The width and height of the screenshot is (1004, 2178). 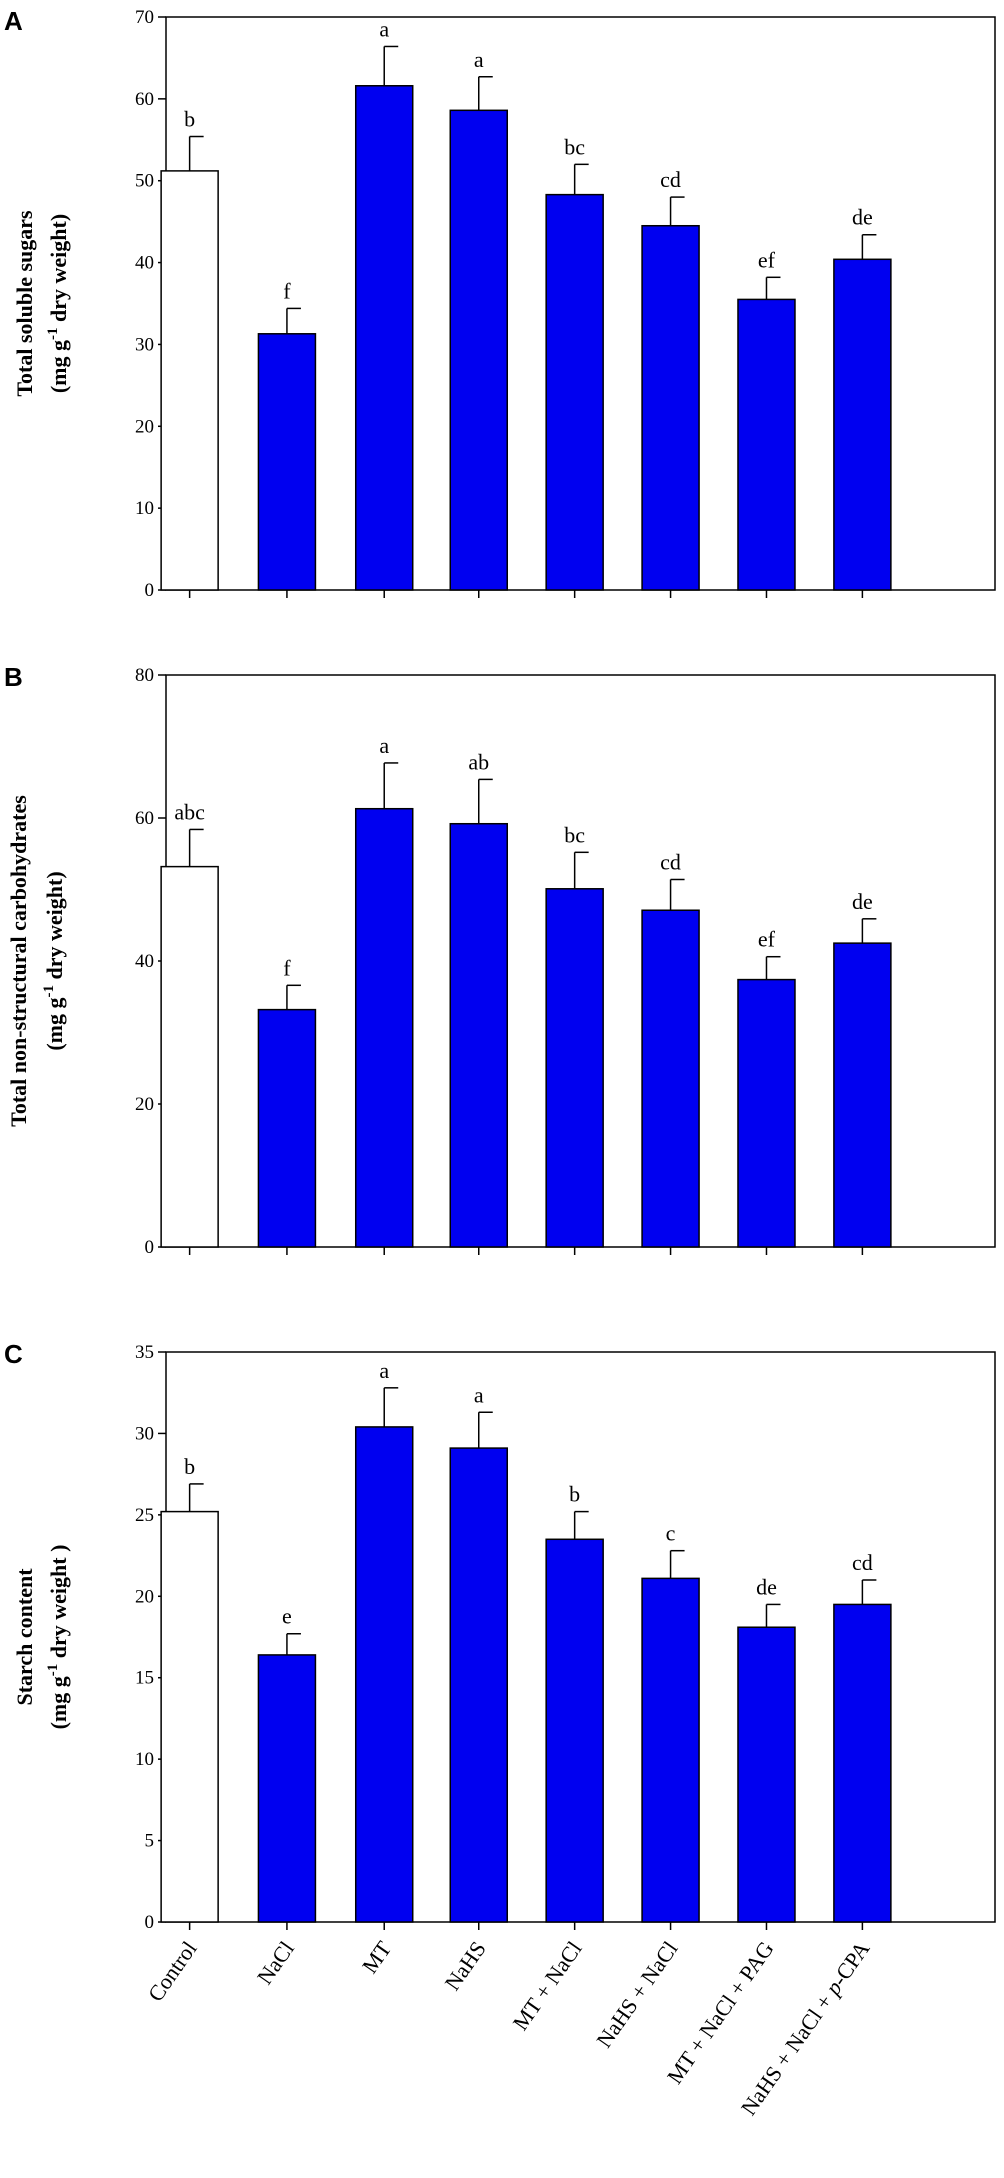 What do you see at coordinates (172, 1971) in the screenshot?
I see `x-category-label: Control` at bounding box center [172, 1971].